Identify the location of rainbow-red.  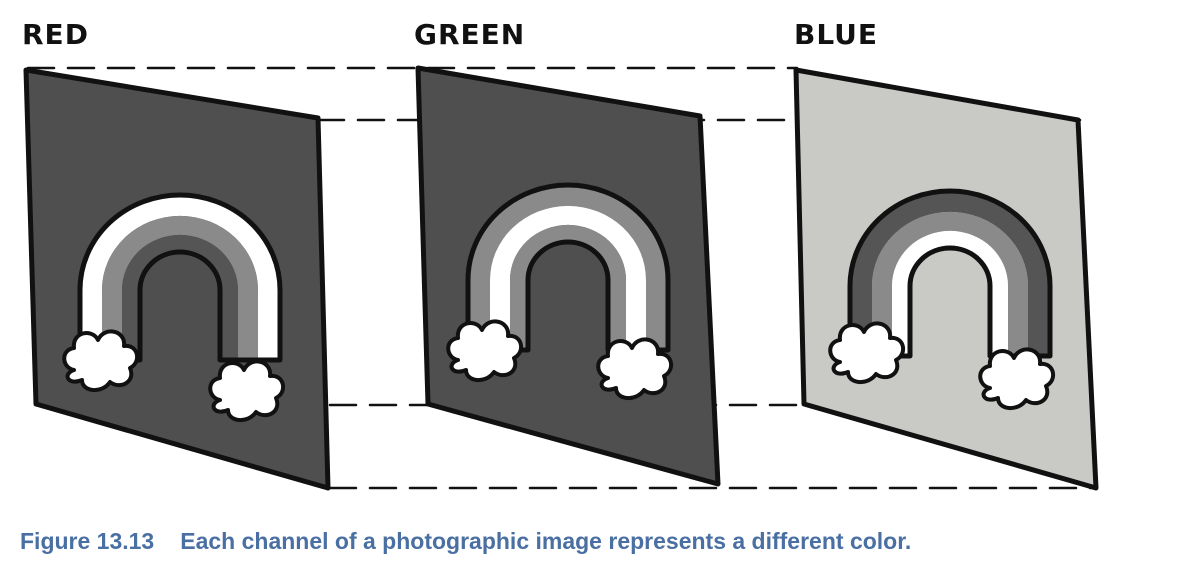
(174, 307).